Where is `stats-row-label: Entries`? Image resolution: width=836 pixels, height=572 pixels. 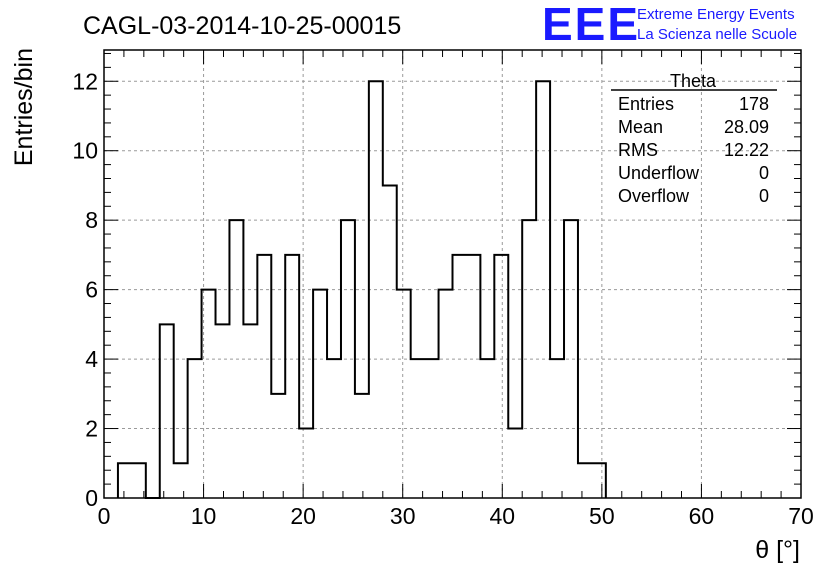
stats-row-label: Entries is located at coordinates (646, 104).